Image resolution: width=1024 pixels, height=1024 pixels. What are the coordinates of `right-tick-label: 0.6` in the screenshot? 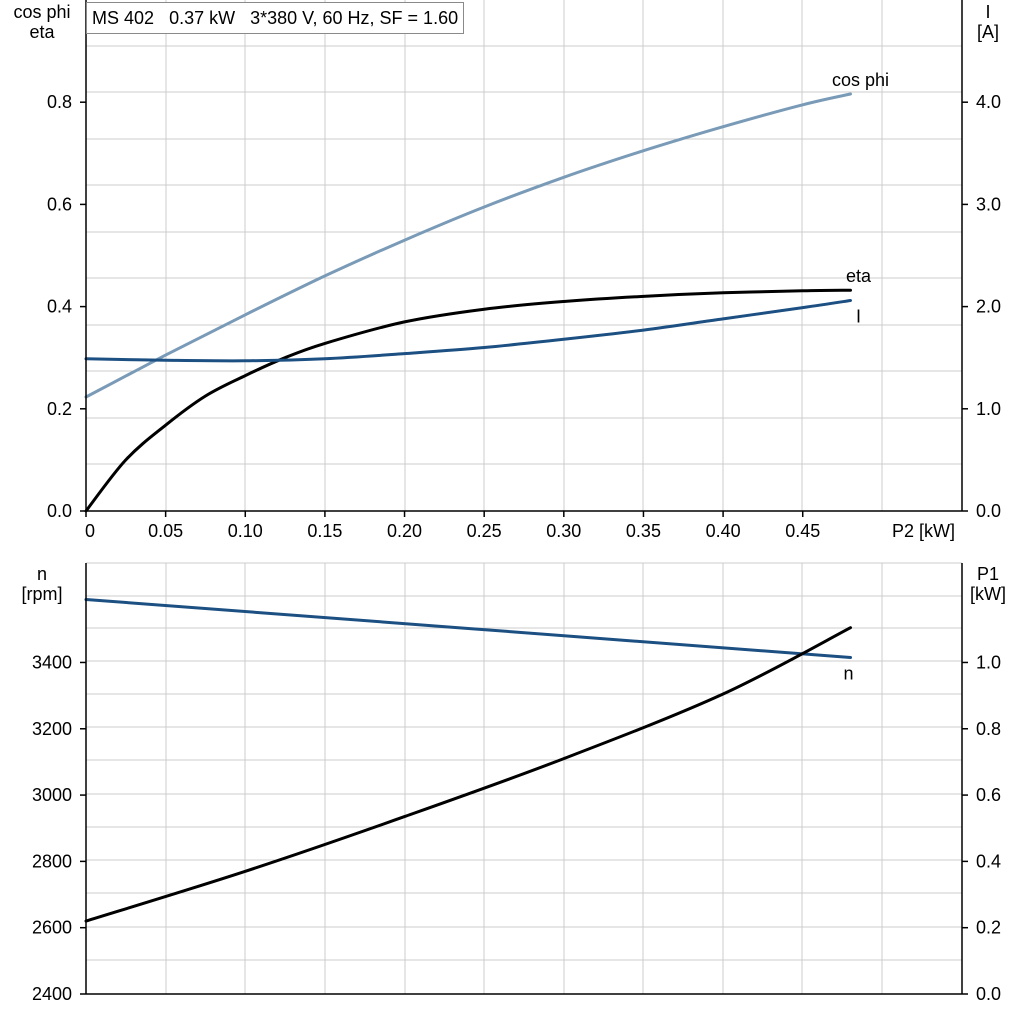 It's located at (988, 795).